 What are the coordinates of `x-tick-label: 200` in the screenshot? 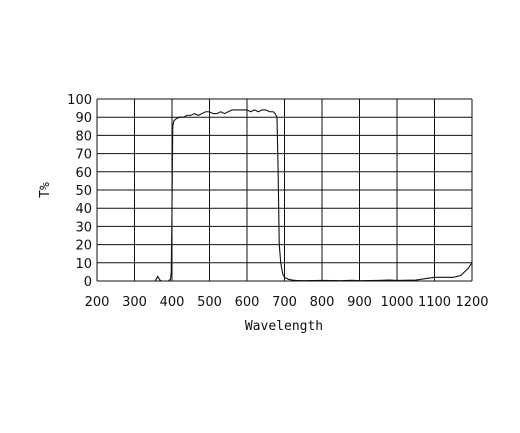 It's located at (97, 302).